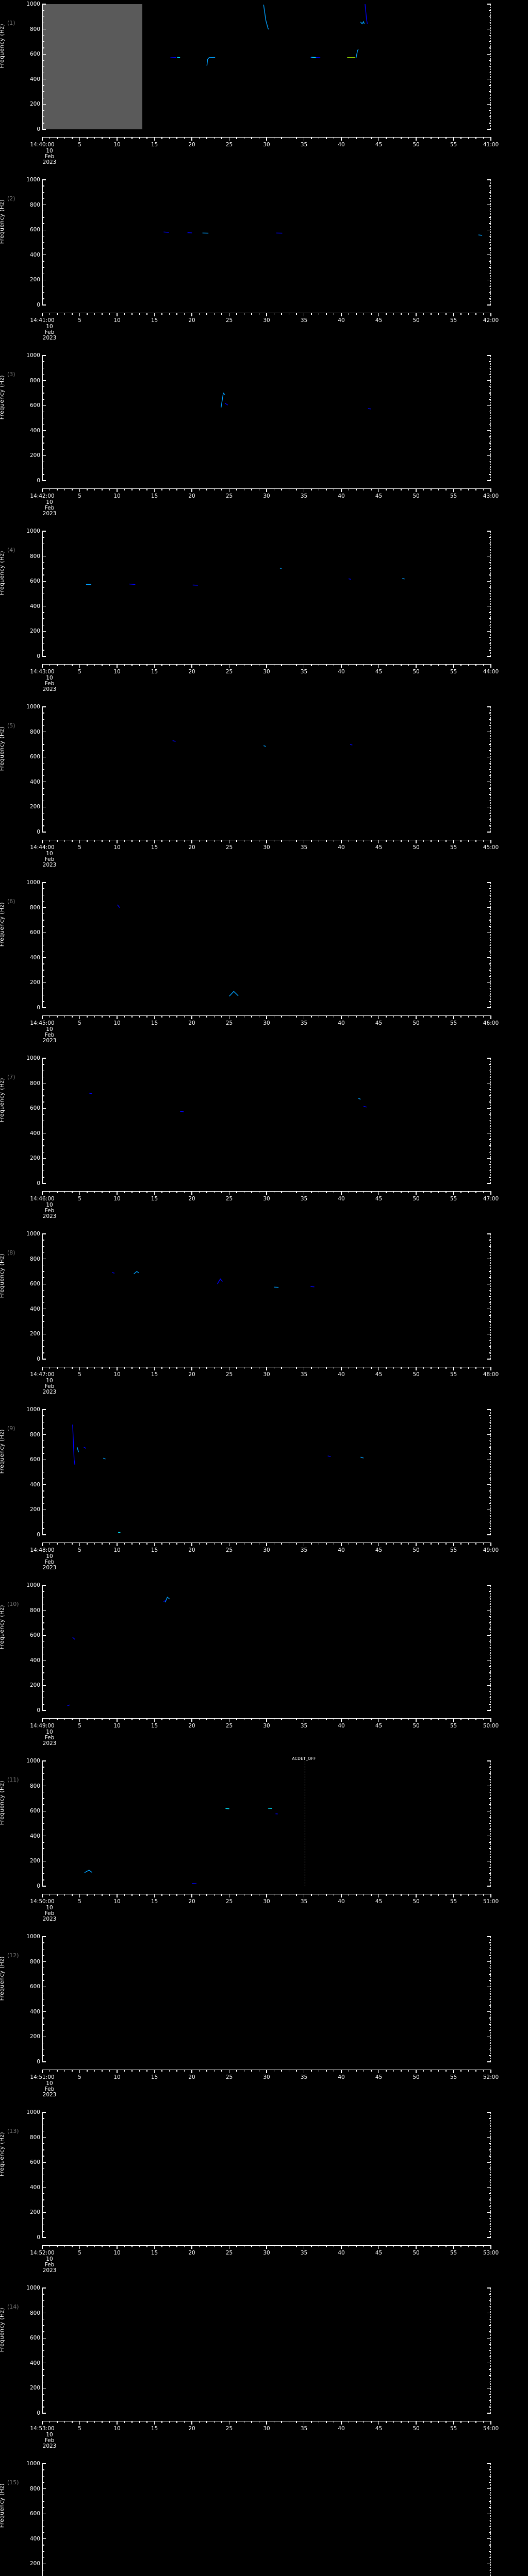 Image resolution: width=528 pixels, height=2576 pixels. Describe the element at coordinates (49, 1743) in the screenshot. I see `date-line: 2023` at that location.